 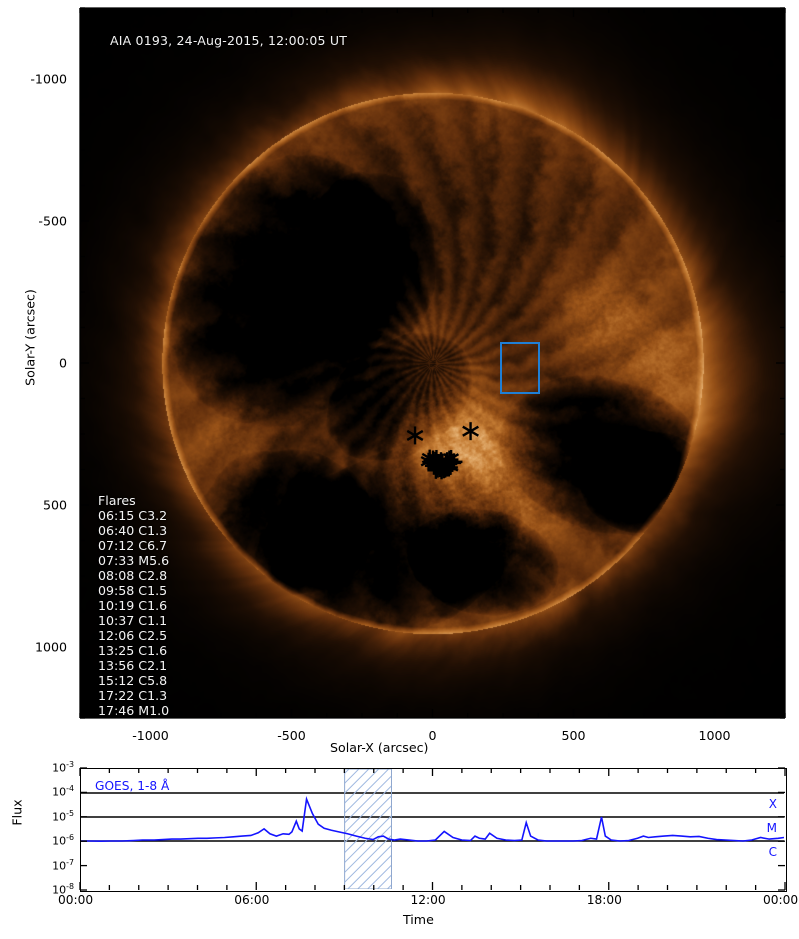 I want to click on goes-x-tick-label: 06:00, so click(x=252, y=900).